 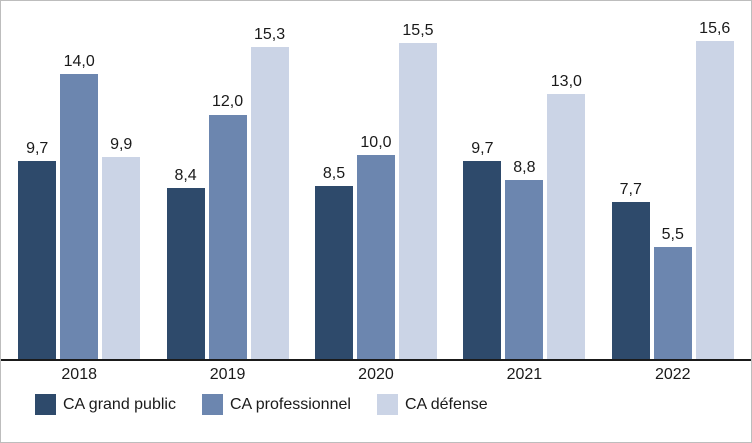 What do you see at coordinates (418, 30) in the screenshot?
I see `bar-value-label: 15,5` at bounding box center [418, 30].